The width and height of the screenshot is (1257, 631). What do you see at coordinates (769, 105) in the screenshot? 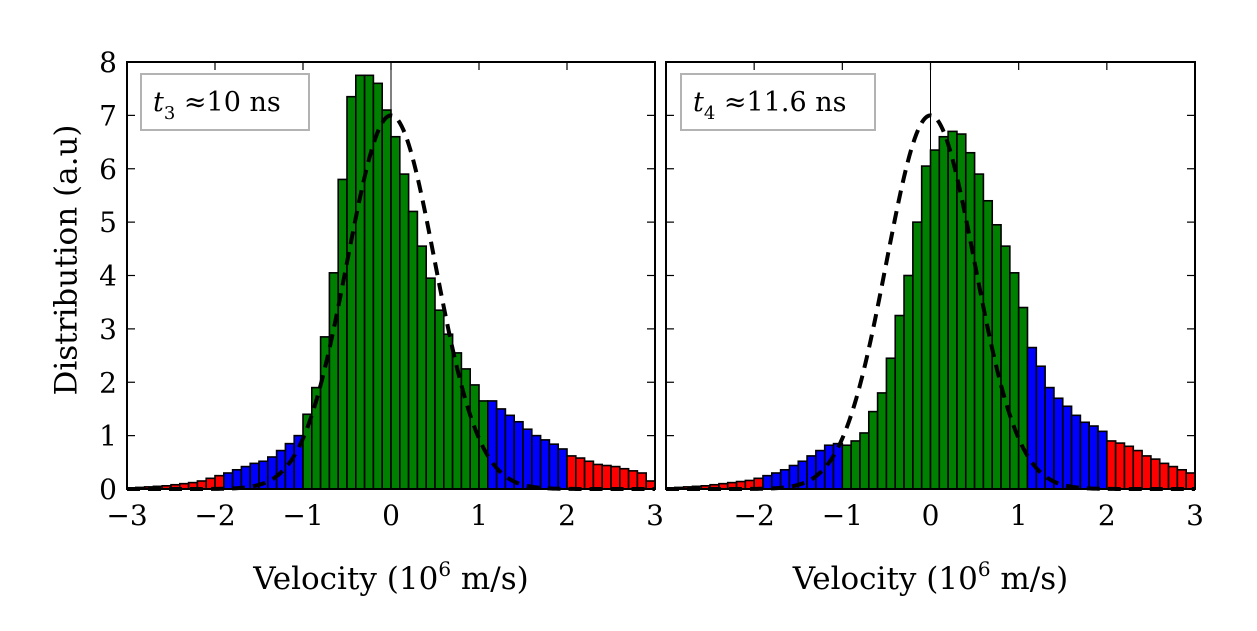
I see `time-annotation: t4 ≈11.6 ns` at bounding box center [769, 105].